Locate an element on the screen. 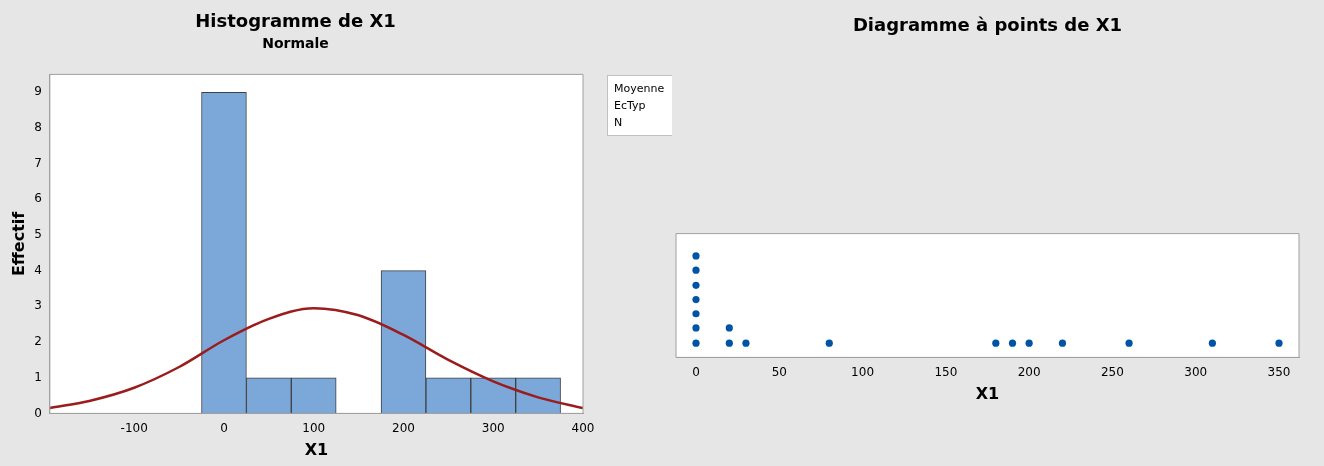 This screenshot has width=1324, height=466. y-tick-label: 5 is located at coordinates (38, 234).